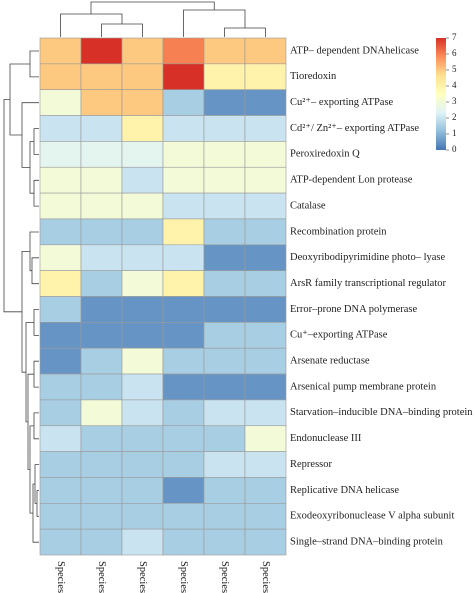  What do you see at coordinates (381, 412) in the screenshot?
I see `row-label: Starvation–inducible DNA–binding protein` at bounding box center [381, 412].